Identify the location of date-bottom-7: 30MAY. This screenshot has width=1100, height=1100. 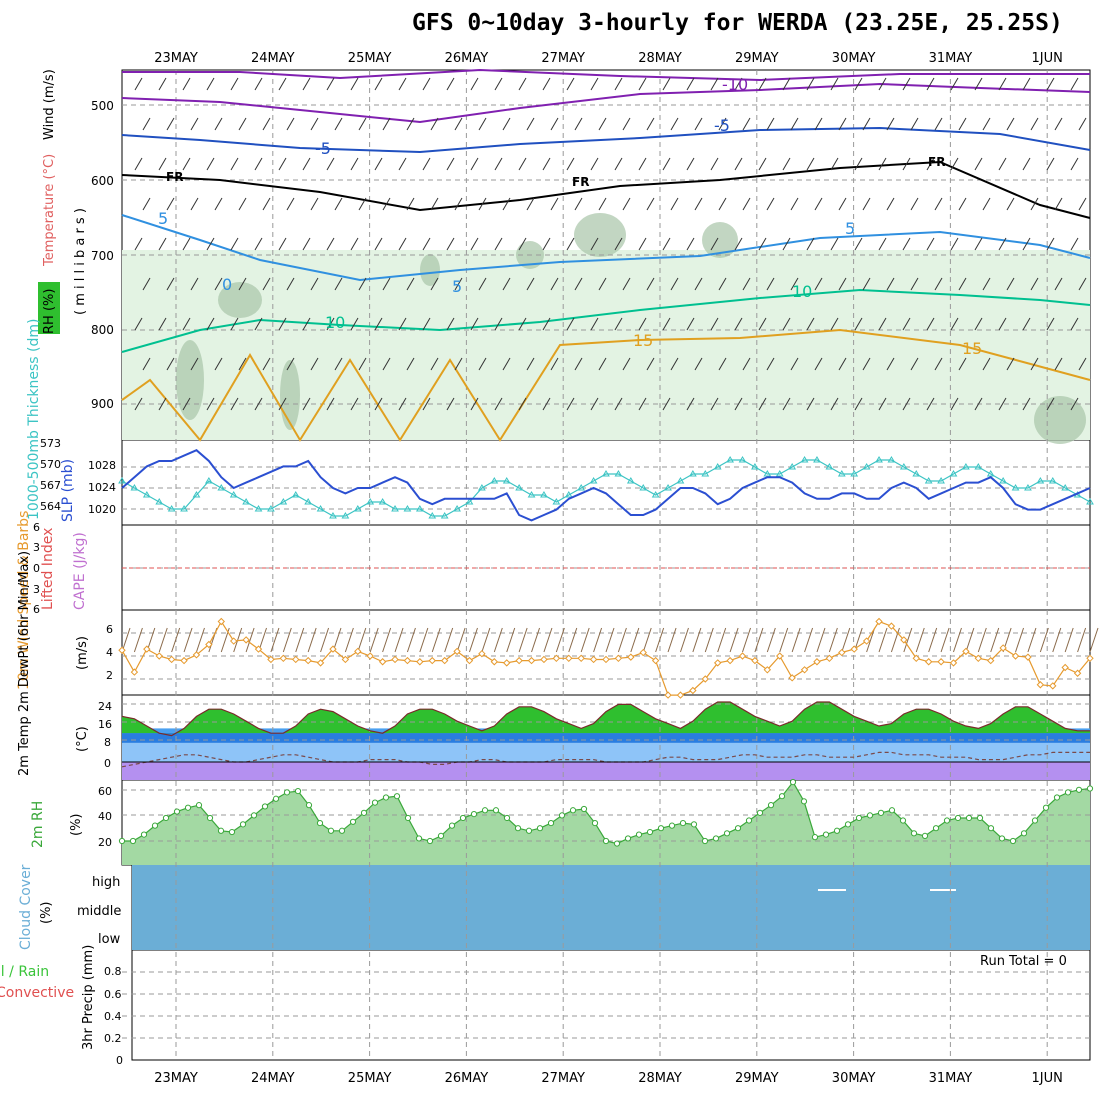
(854, 1078).